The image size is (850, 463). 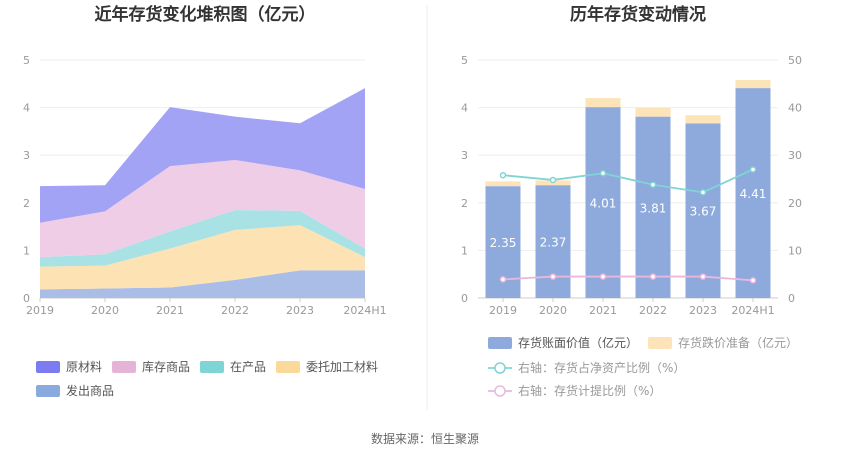 I want to click on legend-label: 库存商品, so click(x=166, y=366).